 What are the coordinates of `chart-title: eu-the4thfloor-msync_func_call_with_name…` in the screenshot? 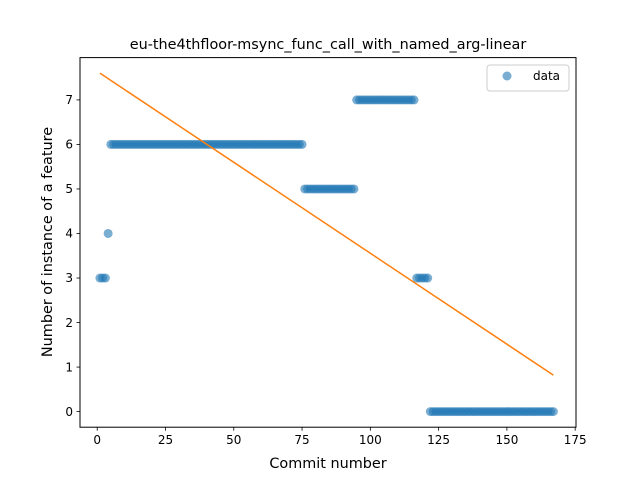 It's located at (328, 45).